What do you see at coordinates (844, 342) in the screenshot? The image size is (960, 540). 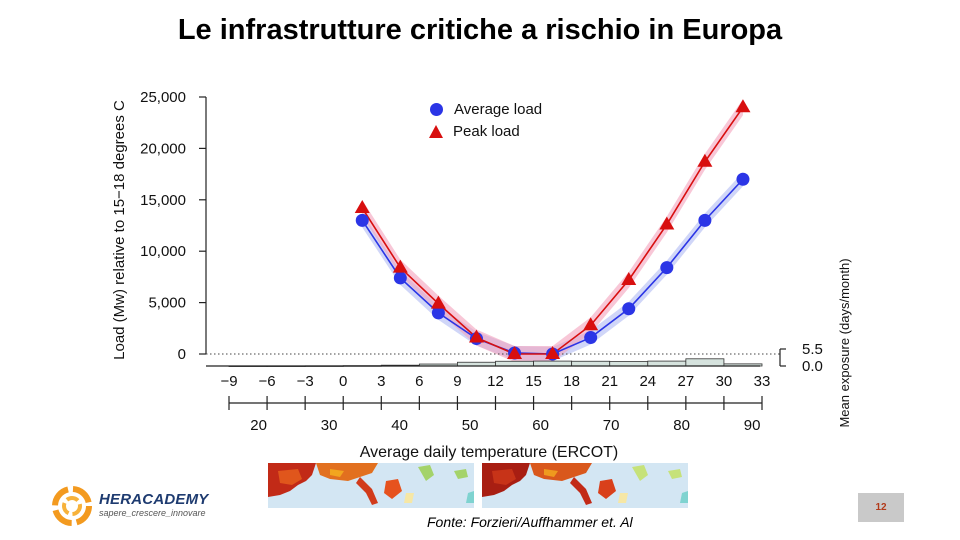 I see `exposure-label: Mean exposure (days/month)` at bounding box center [844, 342].